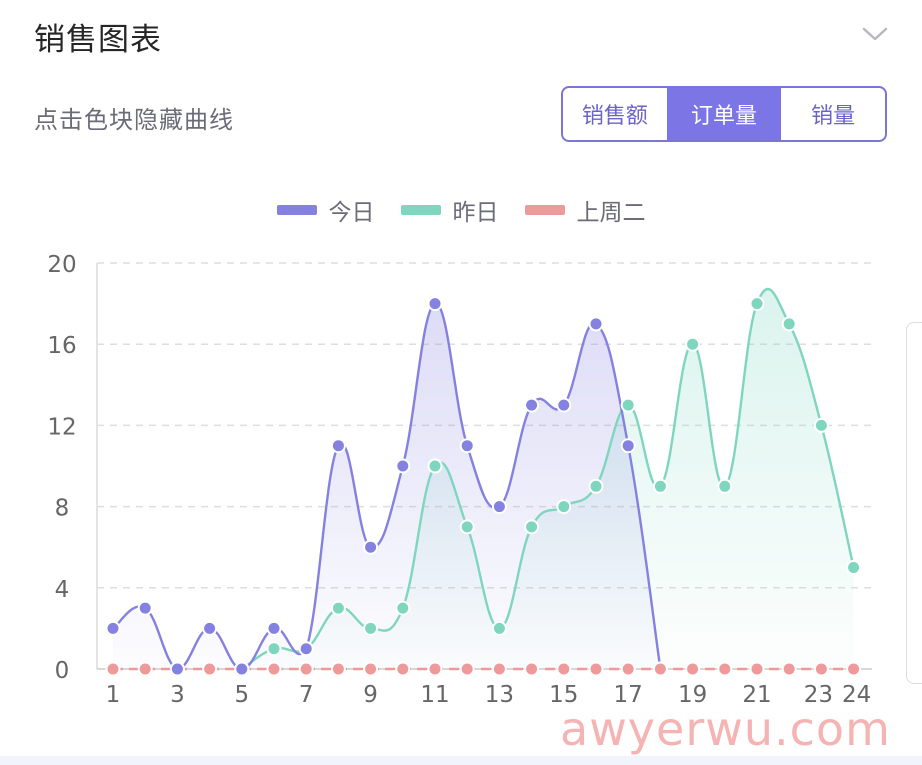 Image resolution: width=922 pixels, height=765 pixels. What do you see at coordinates (914, 503) in the screenshot?
I see `side-panel-handle` at bounding box center [914, 503].